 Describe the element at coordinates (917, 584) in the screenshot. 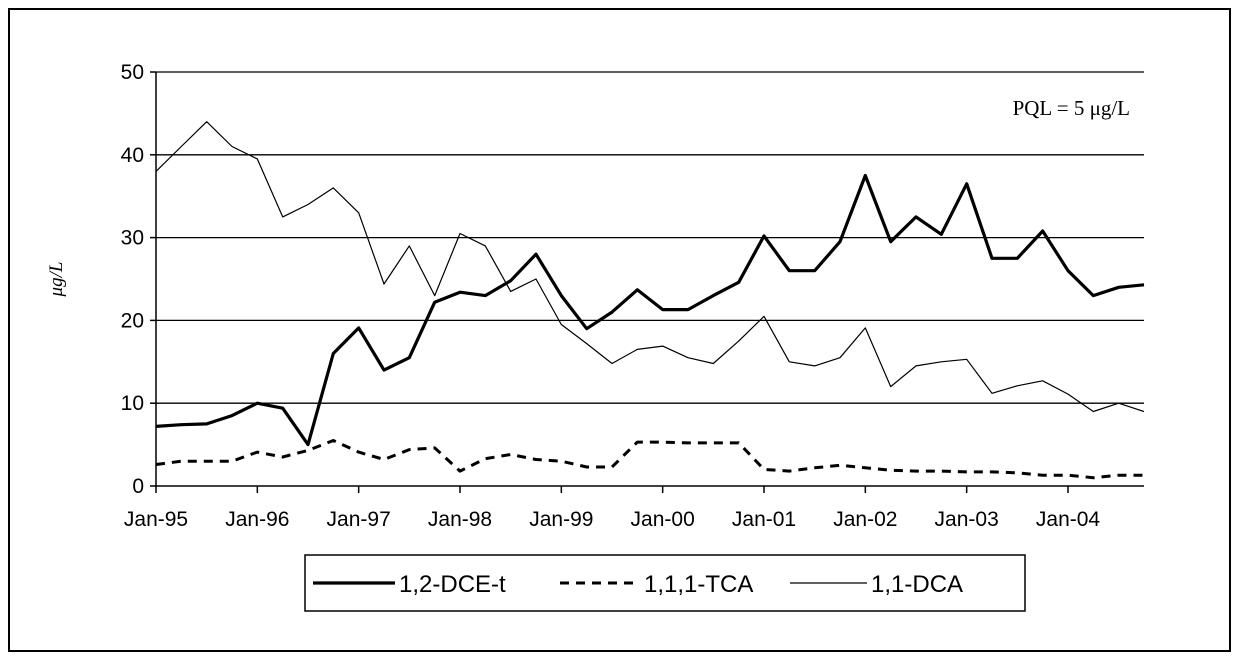

I see `legend-label: 1,1-DCA` at that location.